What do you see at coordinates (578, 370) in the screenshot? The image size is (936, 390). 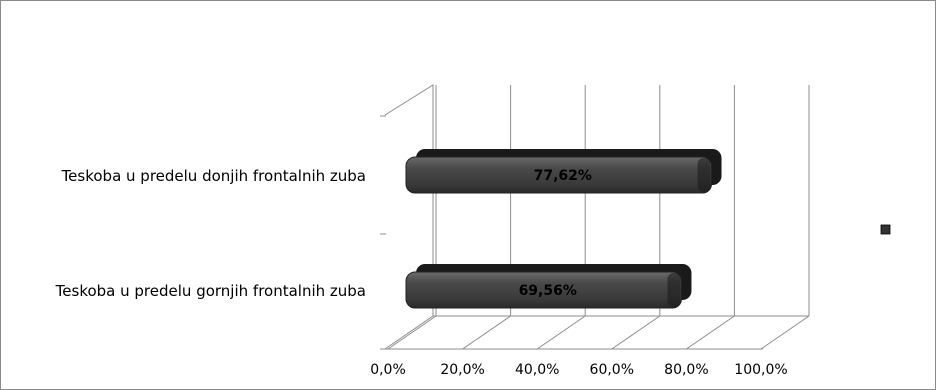 I see `x-axis-ticks: 0,0% 20,0% 40,0% 60,0% 80,0% 100,0%` at bounding box center [578, 370].